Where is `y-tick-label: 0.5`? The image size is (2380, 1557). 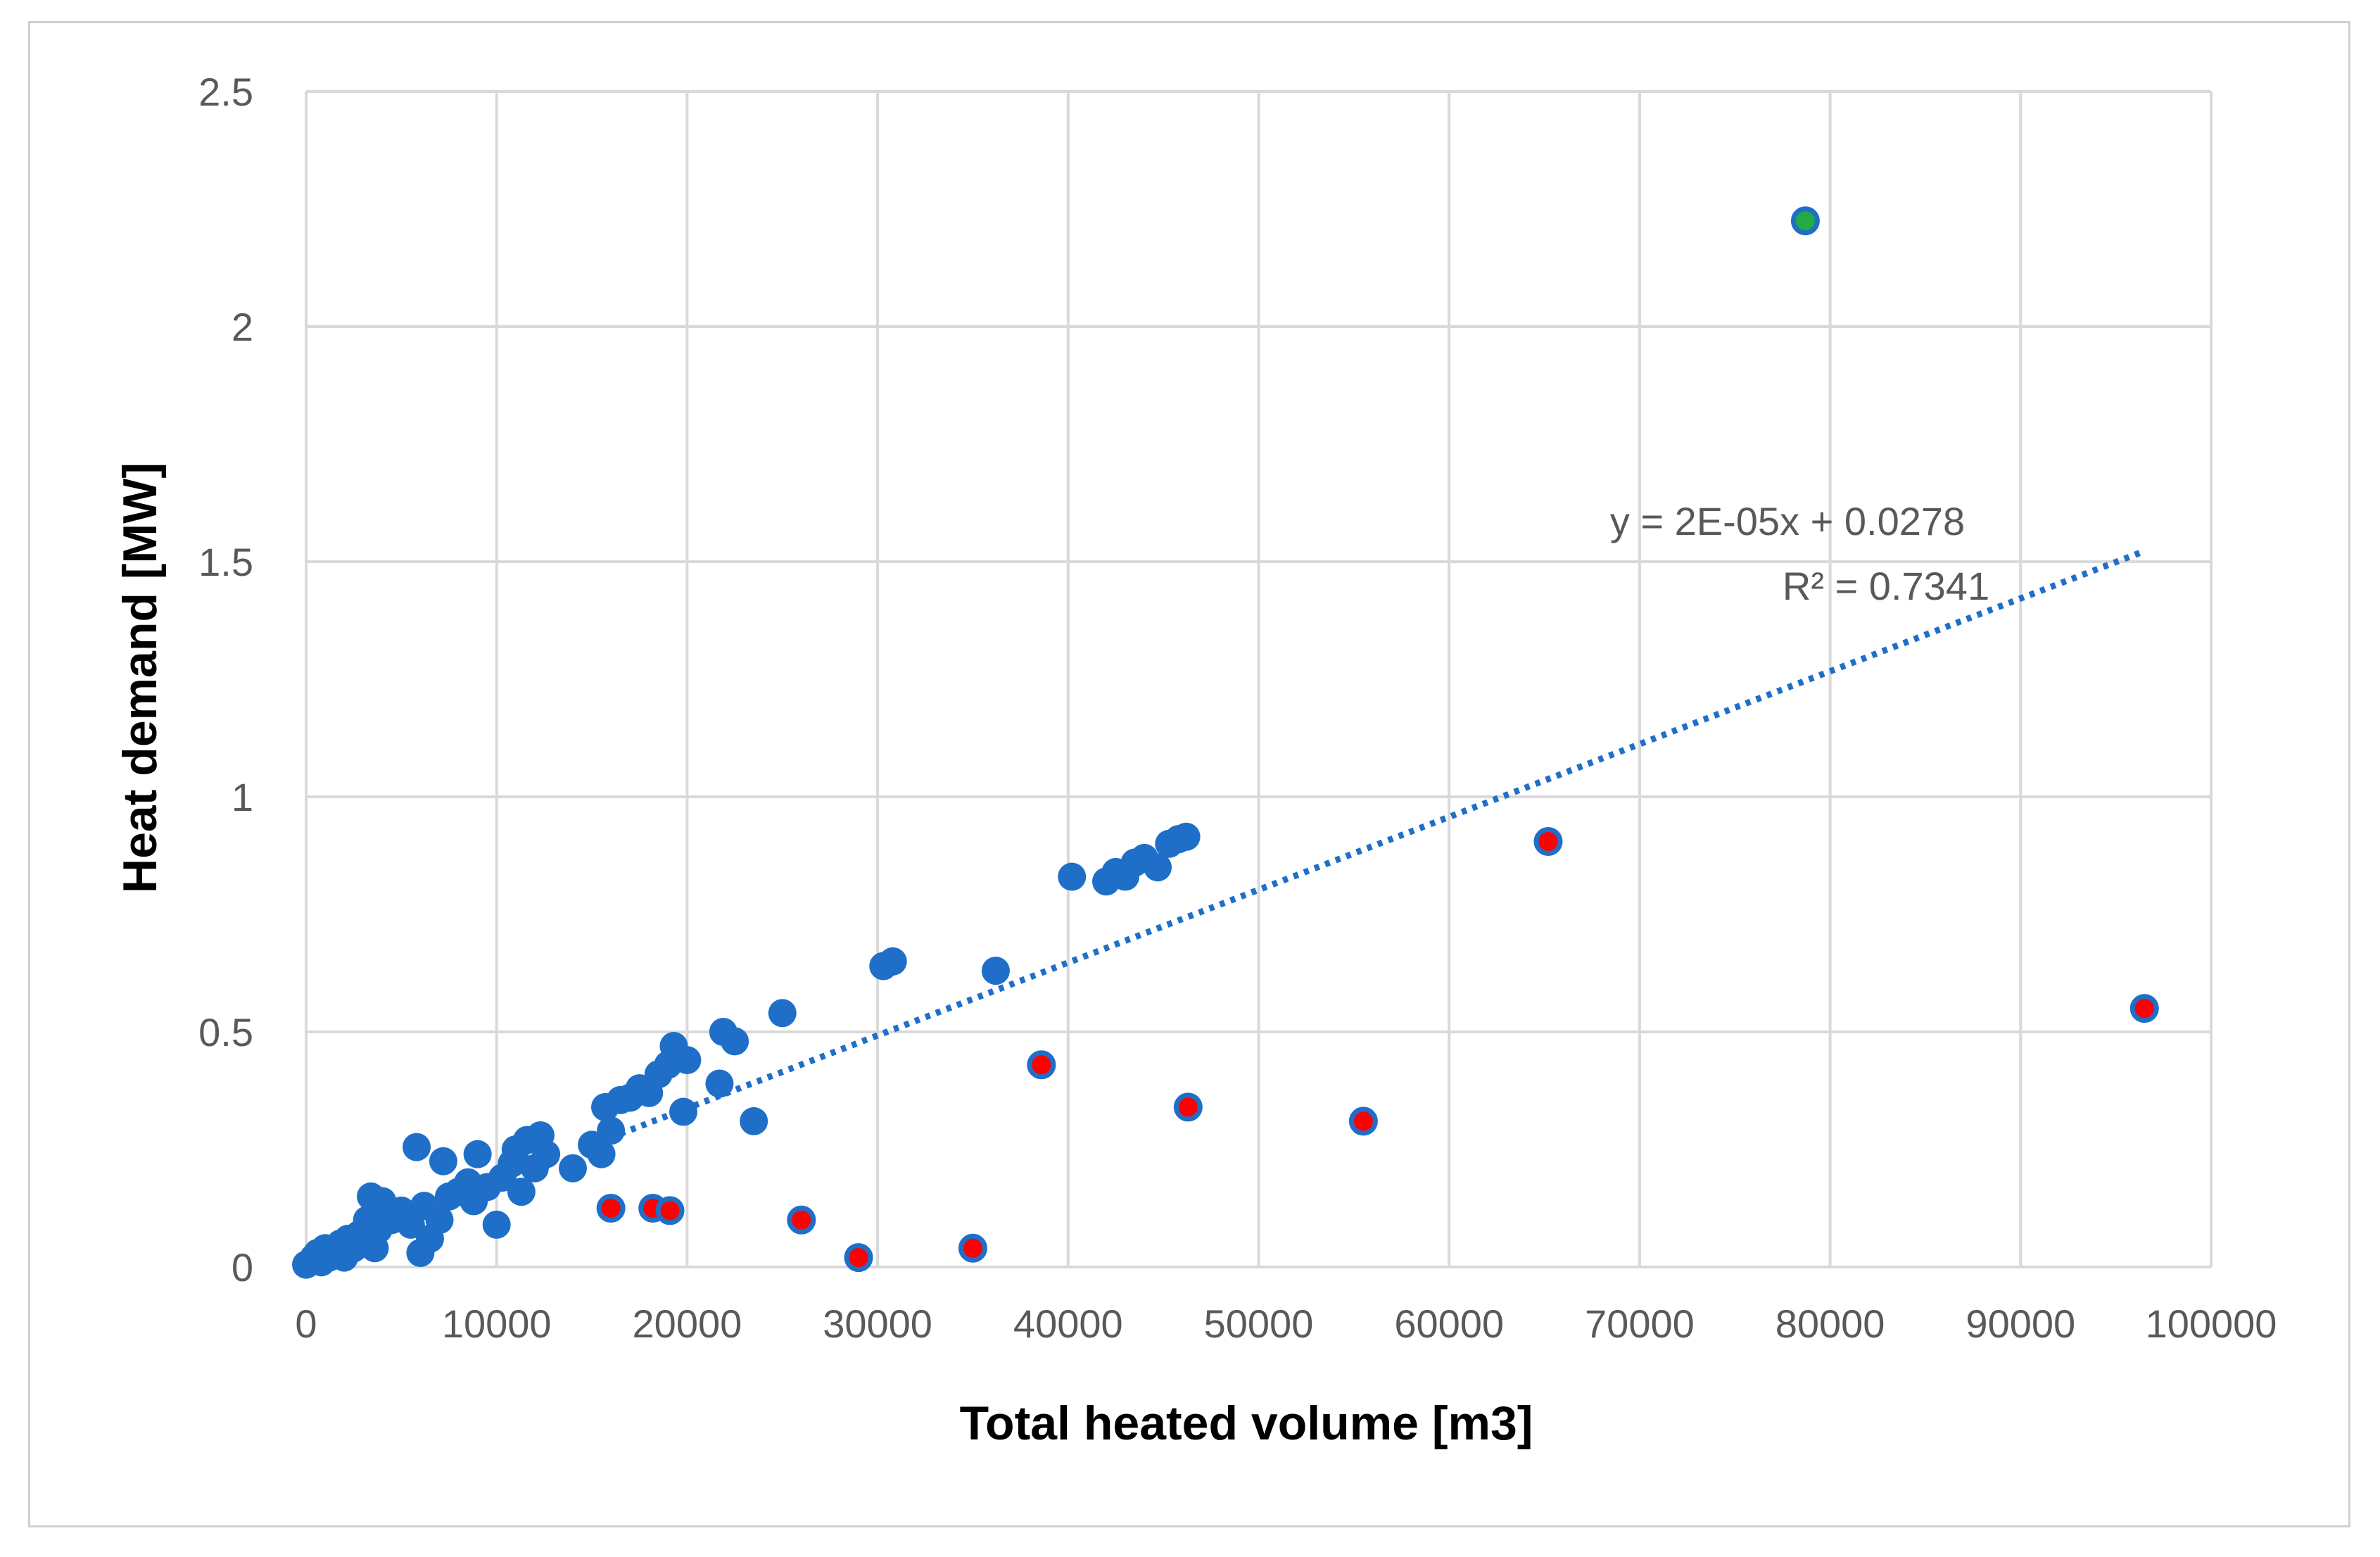 y-tick-label: 0.5 is located at coordinates (225, 1032).